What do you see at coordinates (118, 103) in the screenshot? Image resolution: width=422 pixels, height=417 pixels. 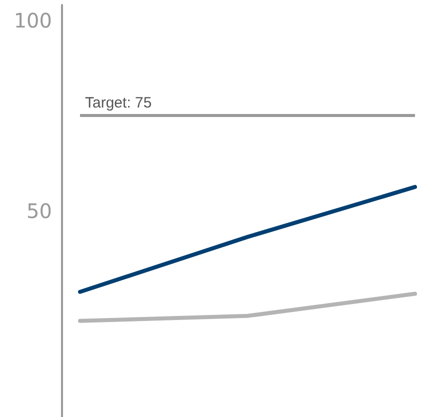 I see `ref-line-label: Target: 75` at bounding box center [118, 103].